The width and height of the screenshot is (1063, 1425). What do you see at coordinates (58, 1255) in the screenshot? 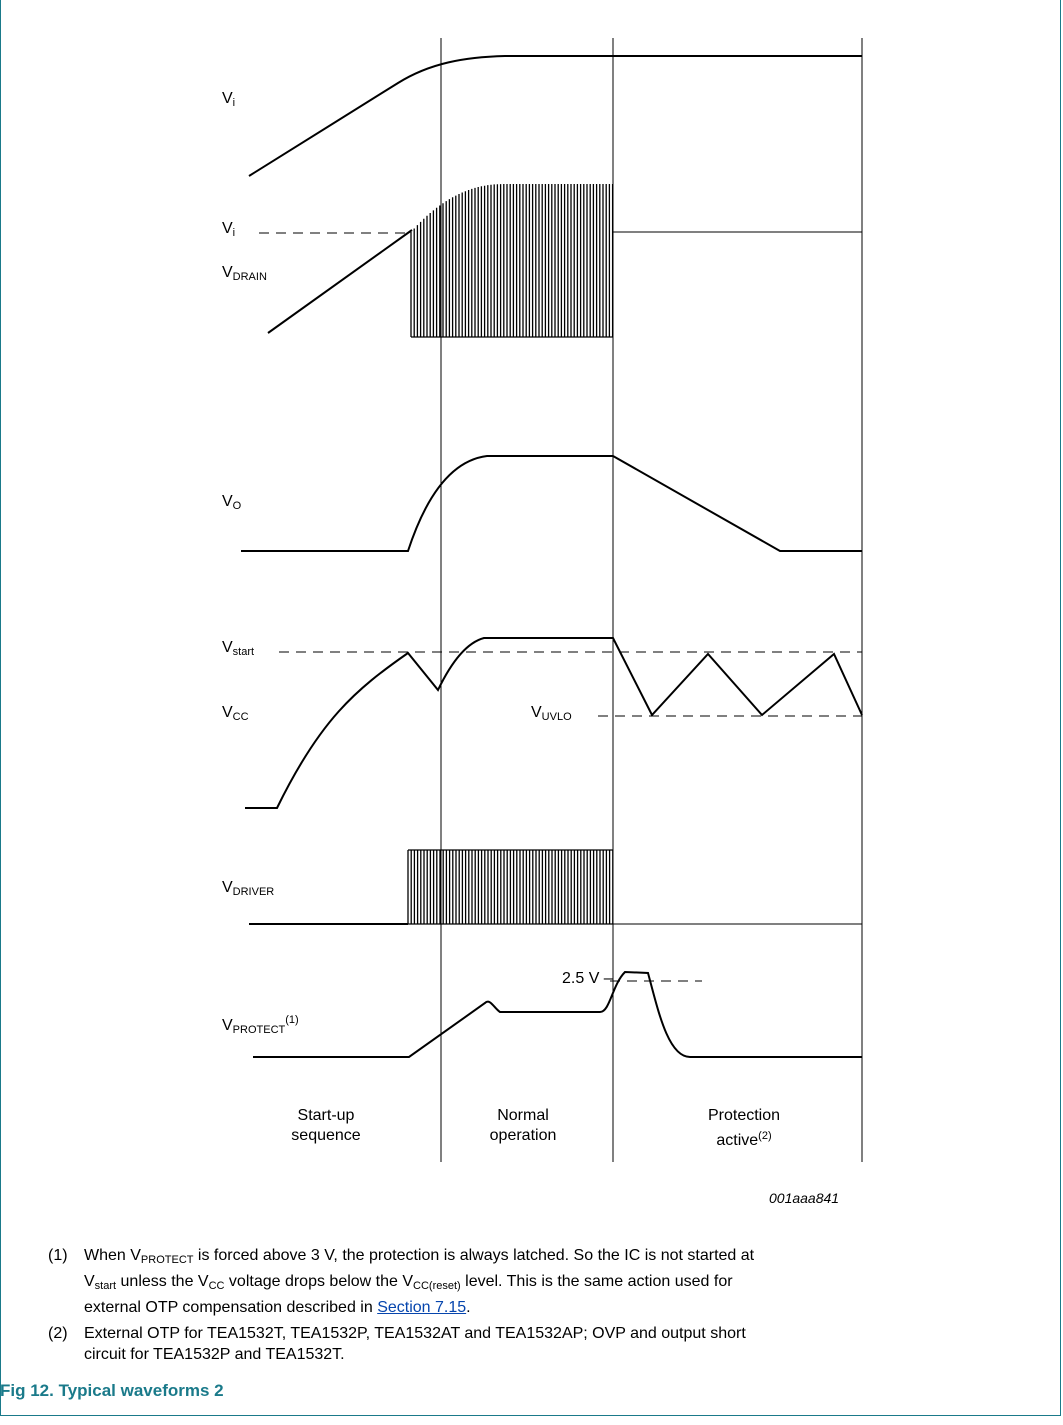
I see `note-1-number: (1)` at bounding box center [58, 1255].